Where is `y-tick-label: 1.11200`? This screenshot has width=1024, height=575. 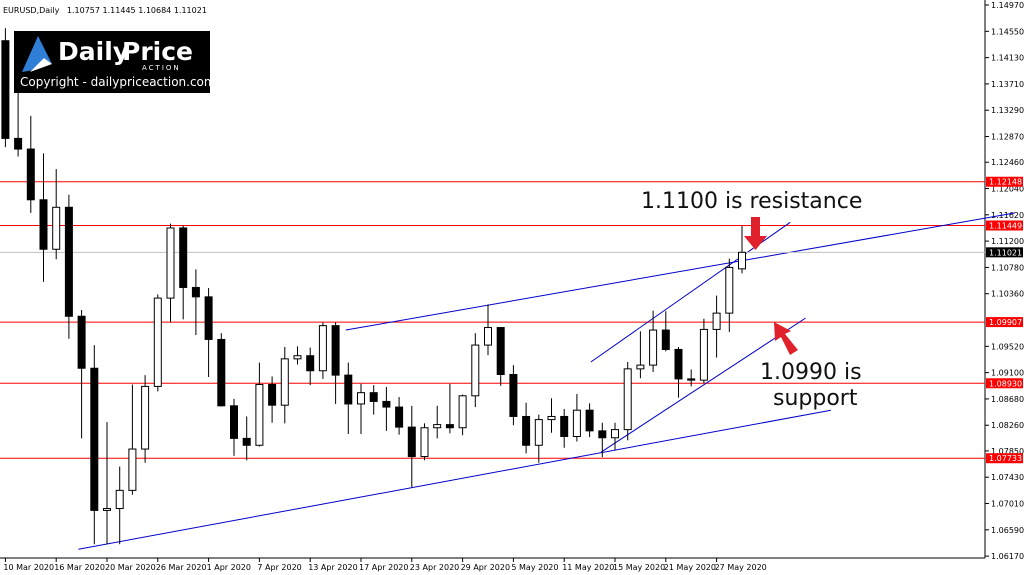
y-tick-label: 1.11200 is located at coordinates (1007, 241).